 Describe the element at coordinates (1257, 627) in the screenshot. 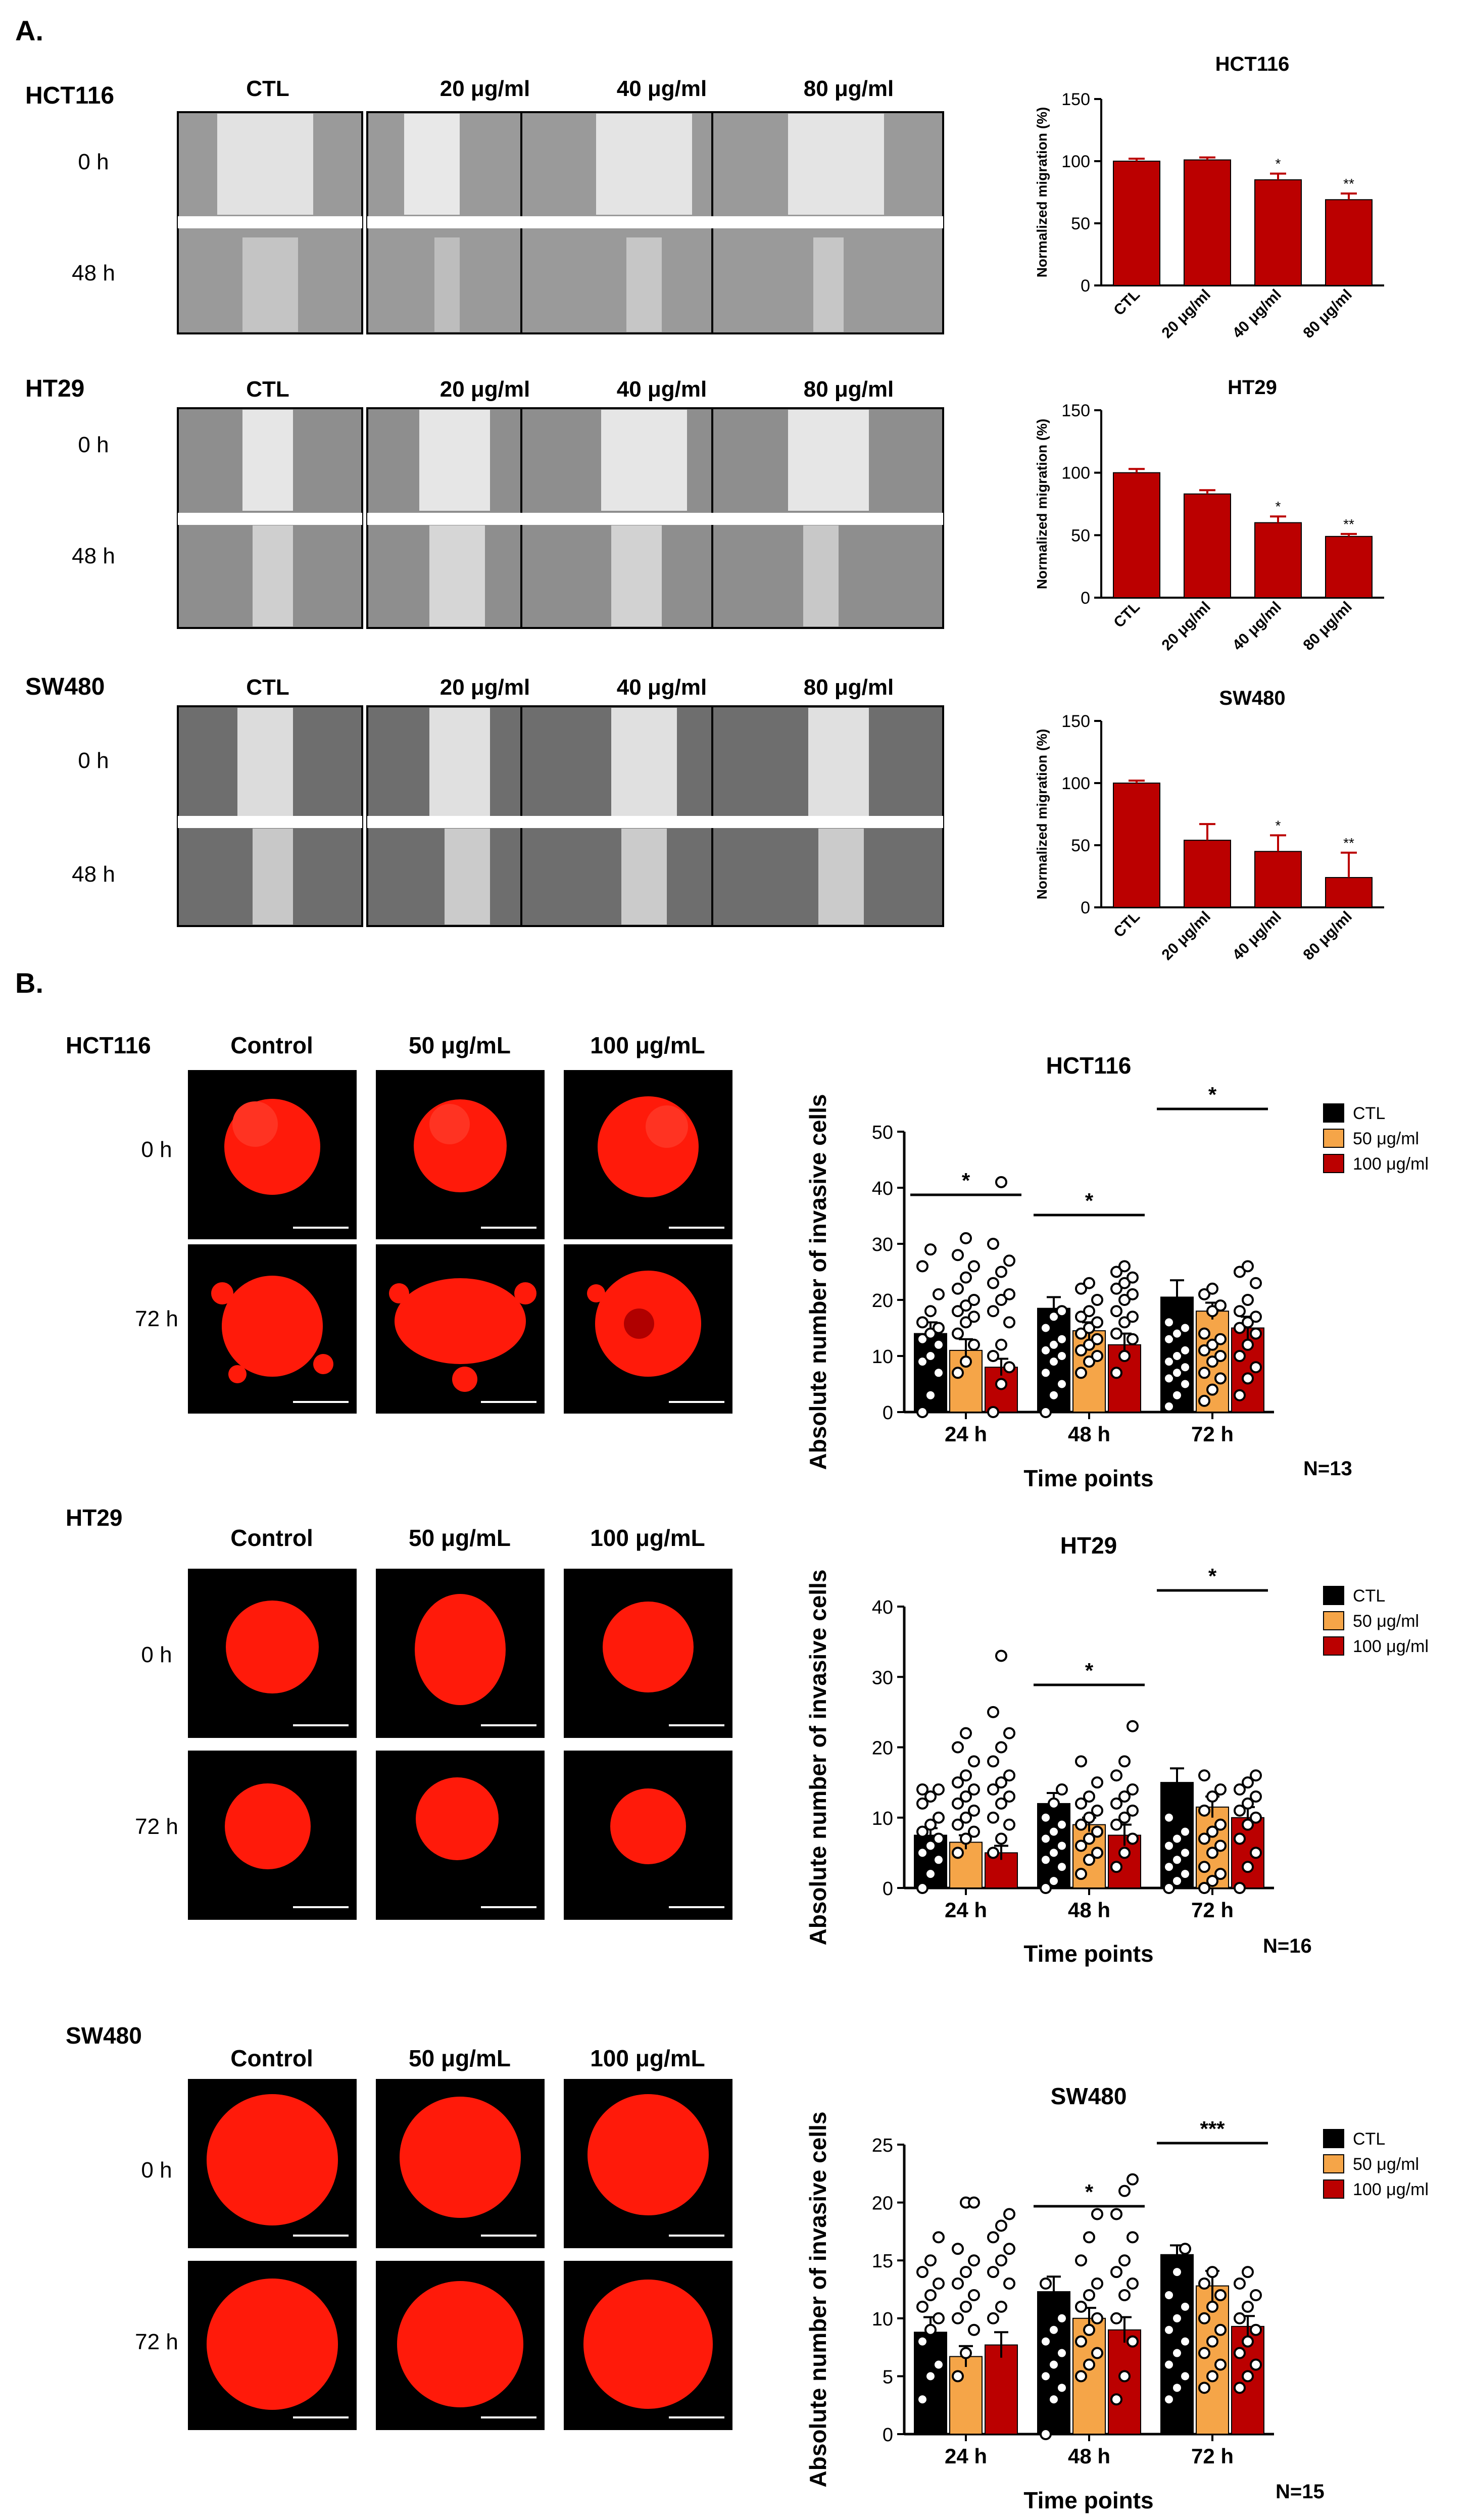

I see `x-tick-label: 40 μg/ml` at that location.